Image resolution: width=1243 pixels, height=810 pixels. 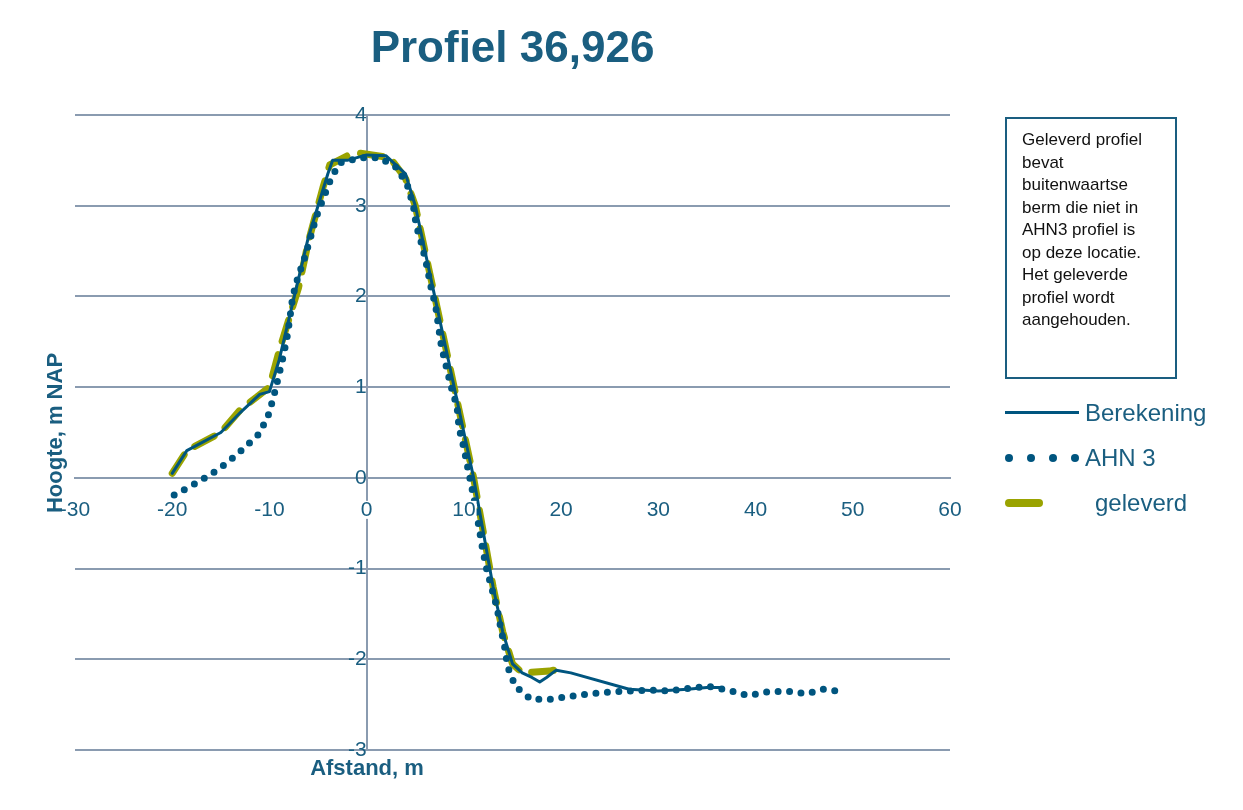 I want to click on y-tick-label: 4, so click(x=360, y=113).